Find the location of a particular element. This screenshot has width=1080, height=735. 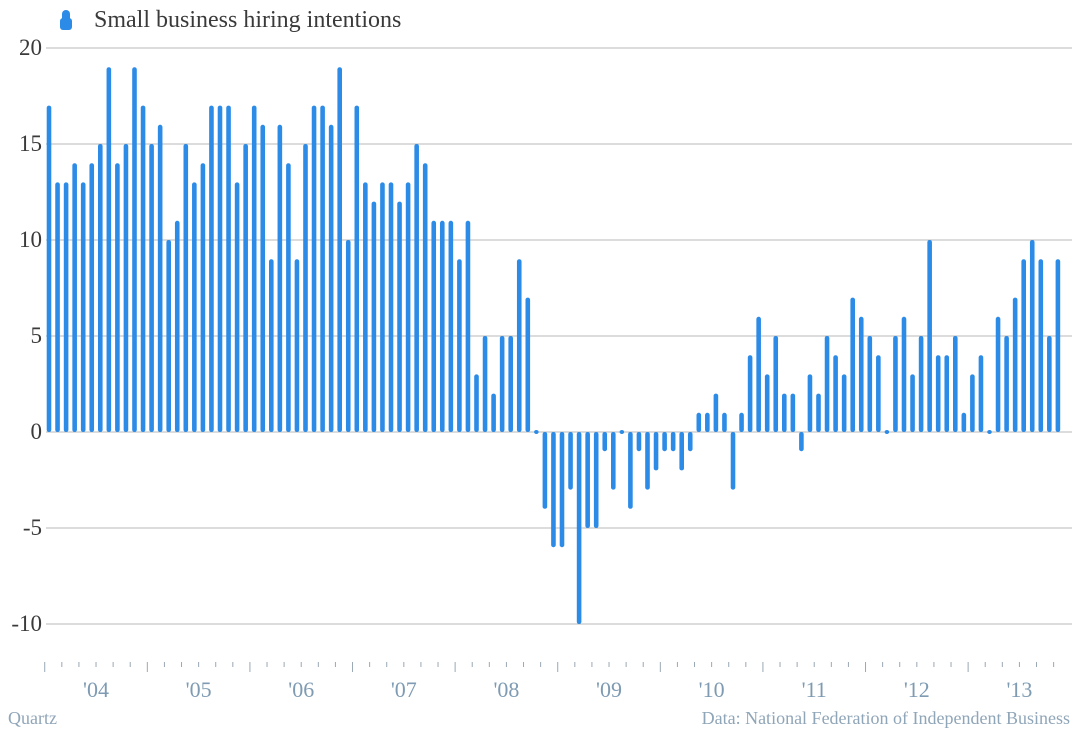

x-tick-label: '09 is located at coordinates (609, 689).